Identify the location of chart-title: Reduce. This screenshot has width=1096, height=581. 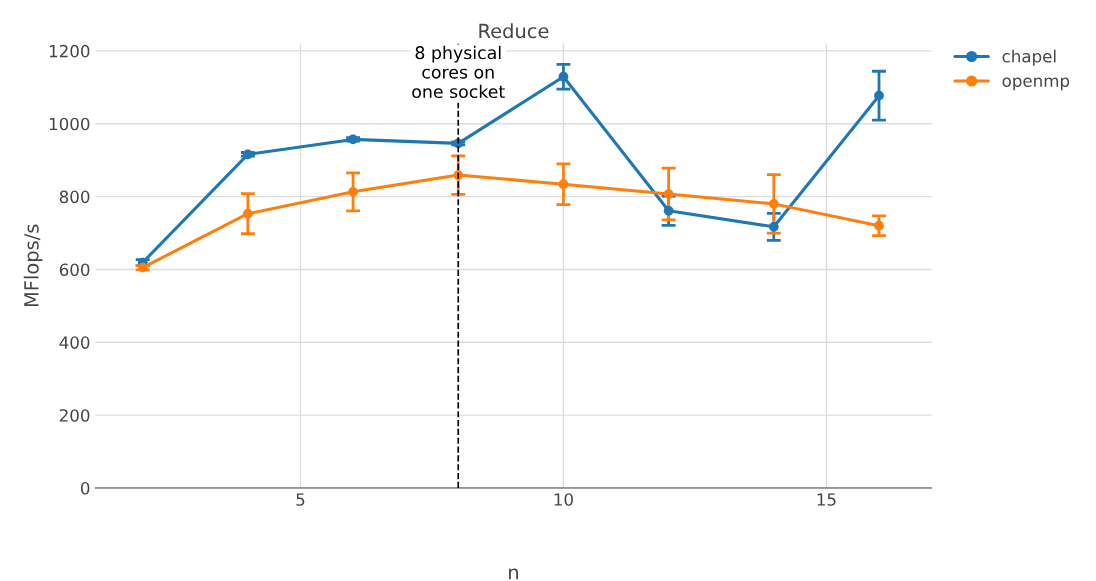
(514, 31).